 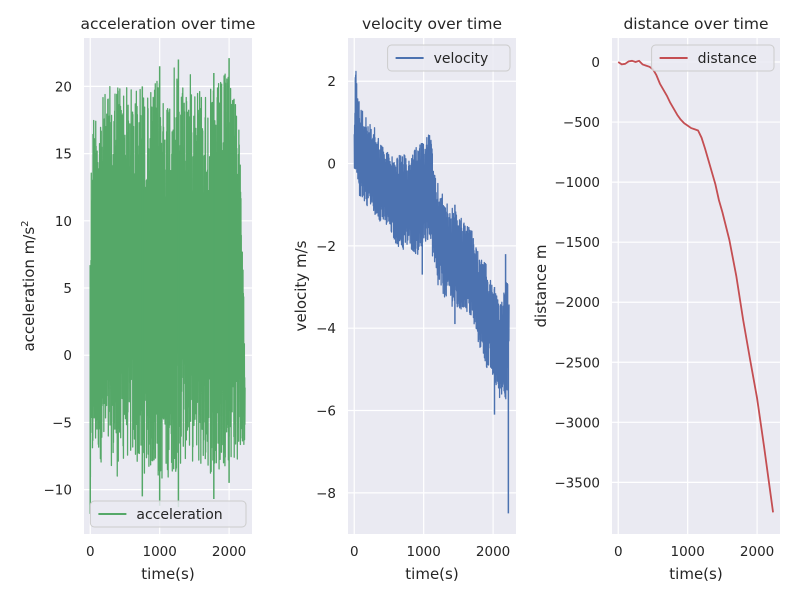 I want to click on y-axis-label: distance m, so click(x=541, y=286).